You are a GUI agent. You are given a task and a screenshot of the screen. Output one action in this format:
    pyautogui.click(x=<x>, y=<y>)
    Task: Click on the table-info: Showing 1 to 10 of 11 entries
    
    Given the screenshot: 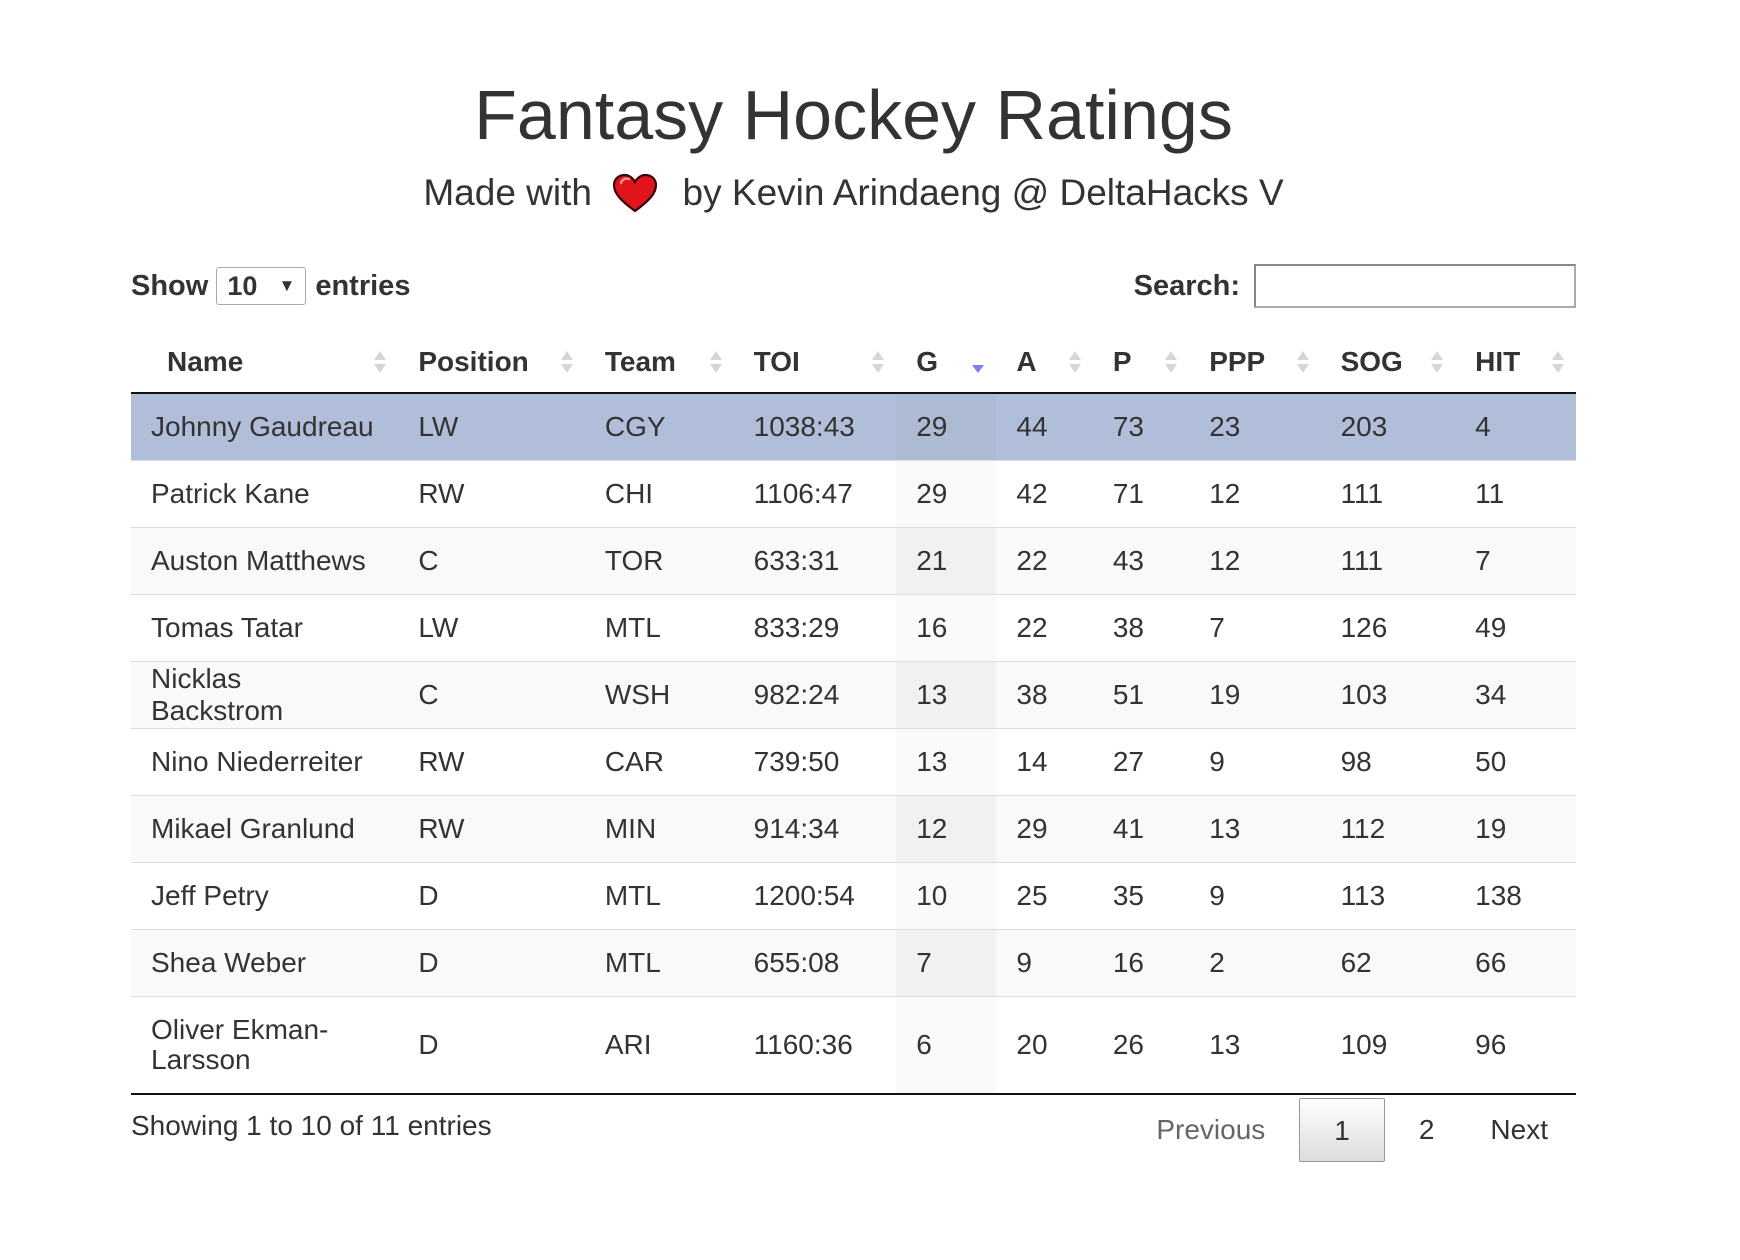 What is the action you would take?
    pyautogui.click(x=311, y=1125)
    